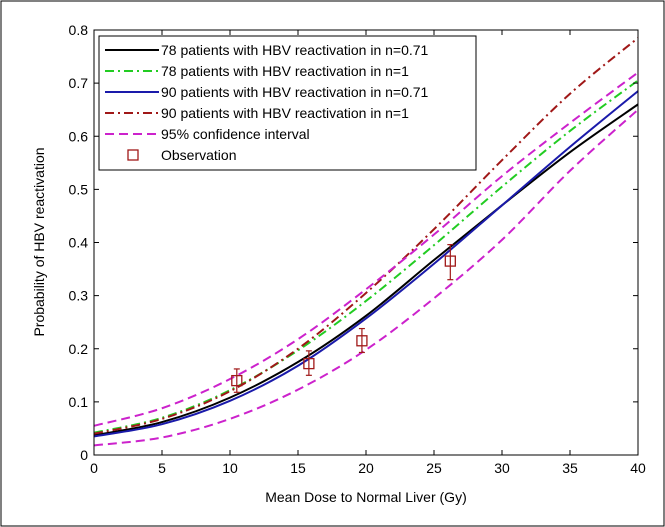 This screenshot has height=527, width=665. I want to click on y-tick-label: 0.5, so click(79, 189).